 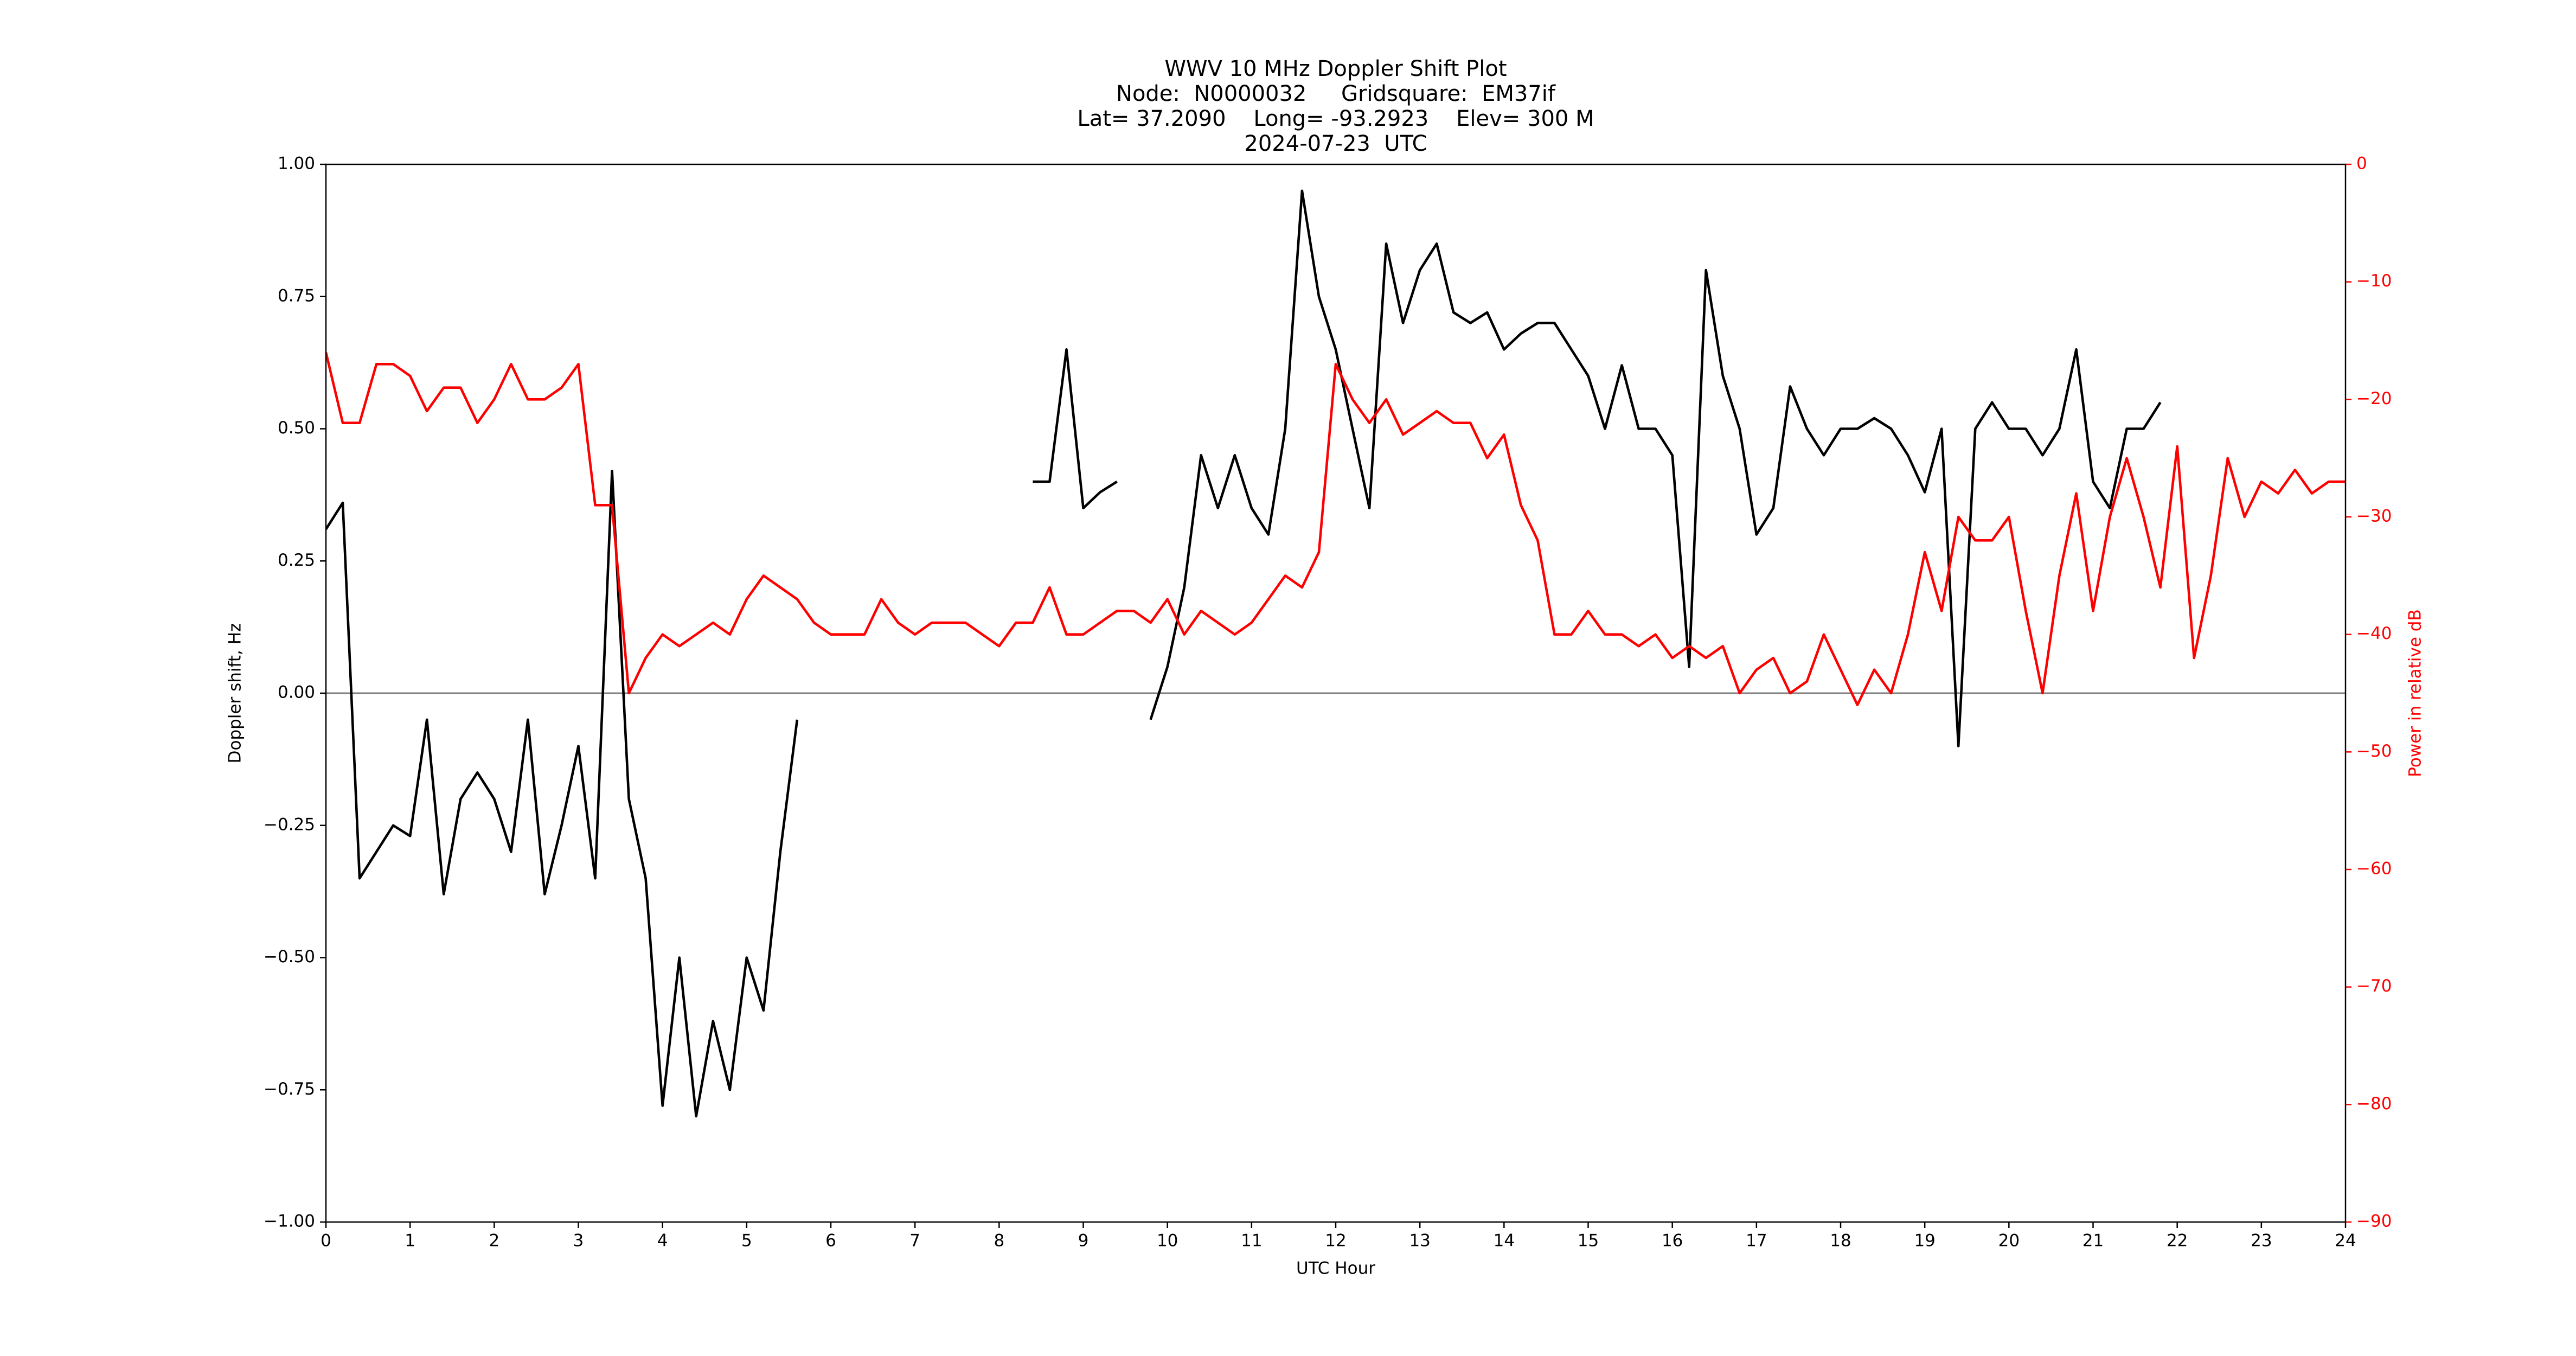 What do you see at coordinates (1336, 1241) in the screenshot?
I see `x-tick-label: 12` at bounding box center [1336, 1241].